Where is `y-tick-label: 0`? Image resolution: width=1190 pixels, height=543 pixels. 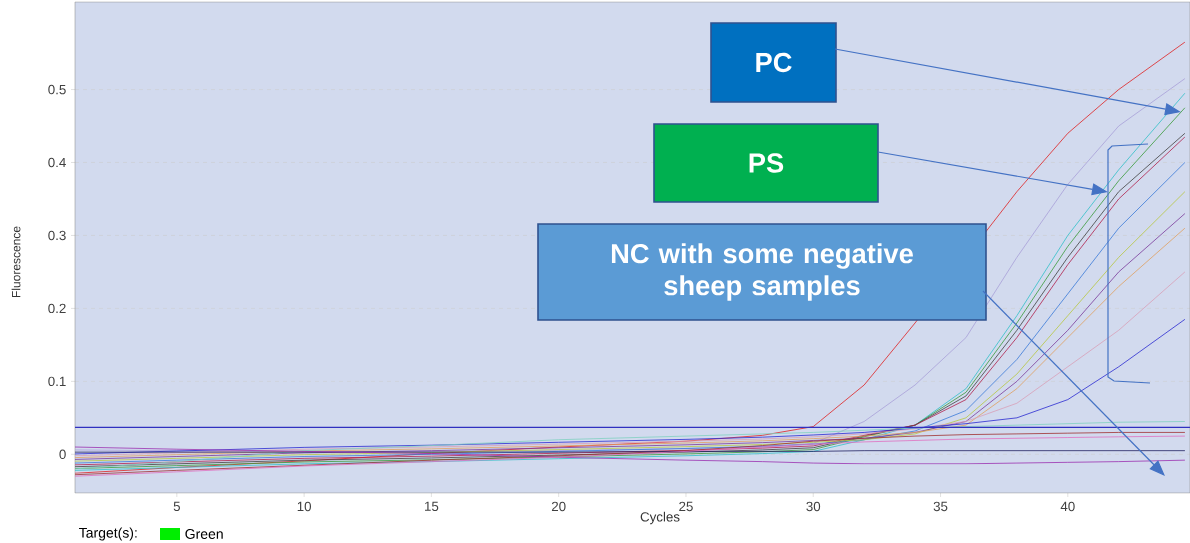 y-tick-label: 0 is located at coordinates (62, 454).